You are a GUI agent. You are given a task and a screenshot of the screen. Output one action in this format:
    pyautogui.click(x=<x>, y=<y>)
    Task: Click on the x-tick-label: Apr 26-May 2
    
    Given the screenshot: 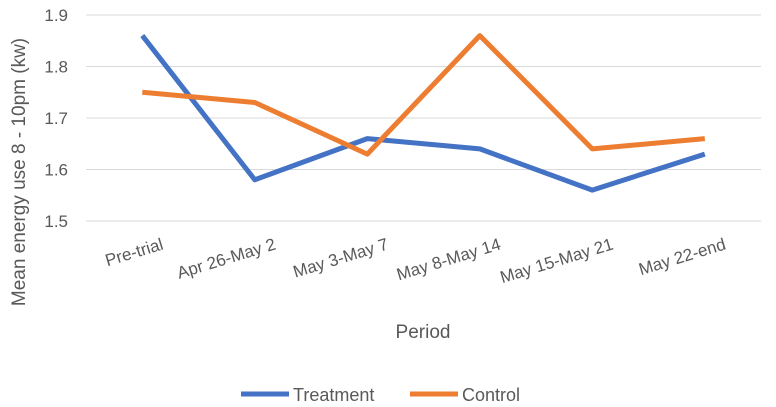 What is the action you would take?
    pyautogui.click(x=226, y=259)
    